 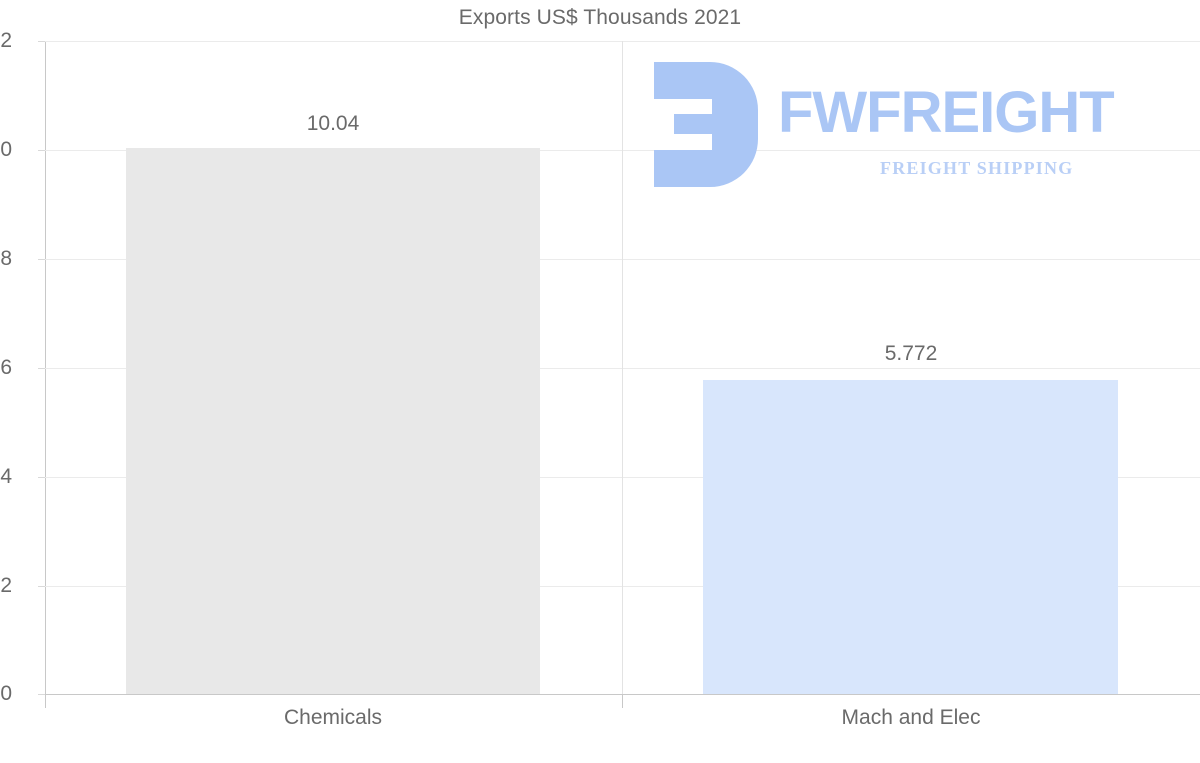 I want to click on x-axis-origin-tick, so click(x=45, y=701).